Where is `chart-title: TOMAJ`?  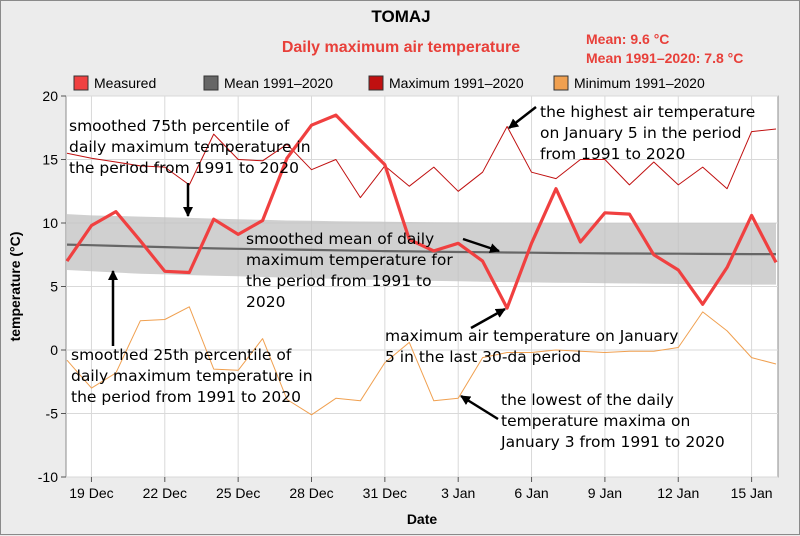
chart-title: TOMAJ is located at coordinates (401, 16).